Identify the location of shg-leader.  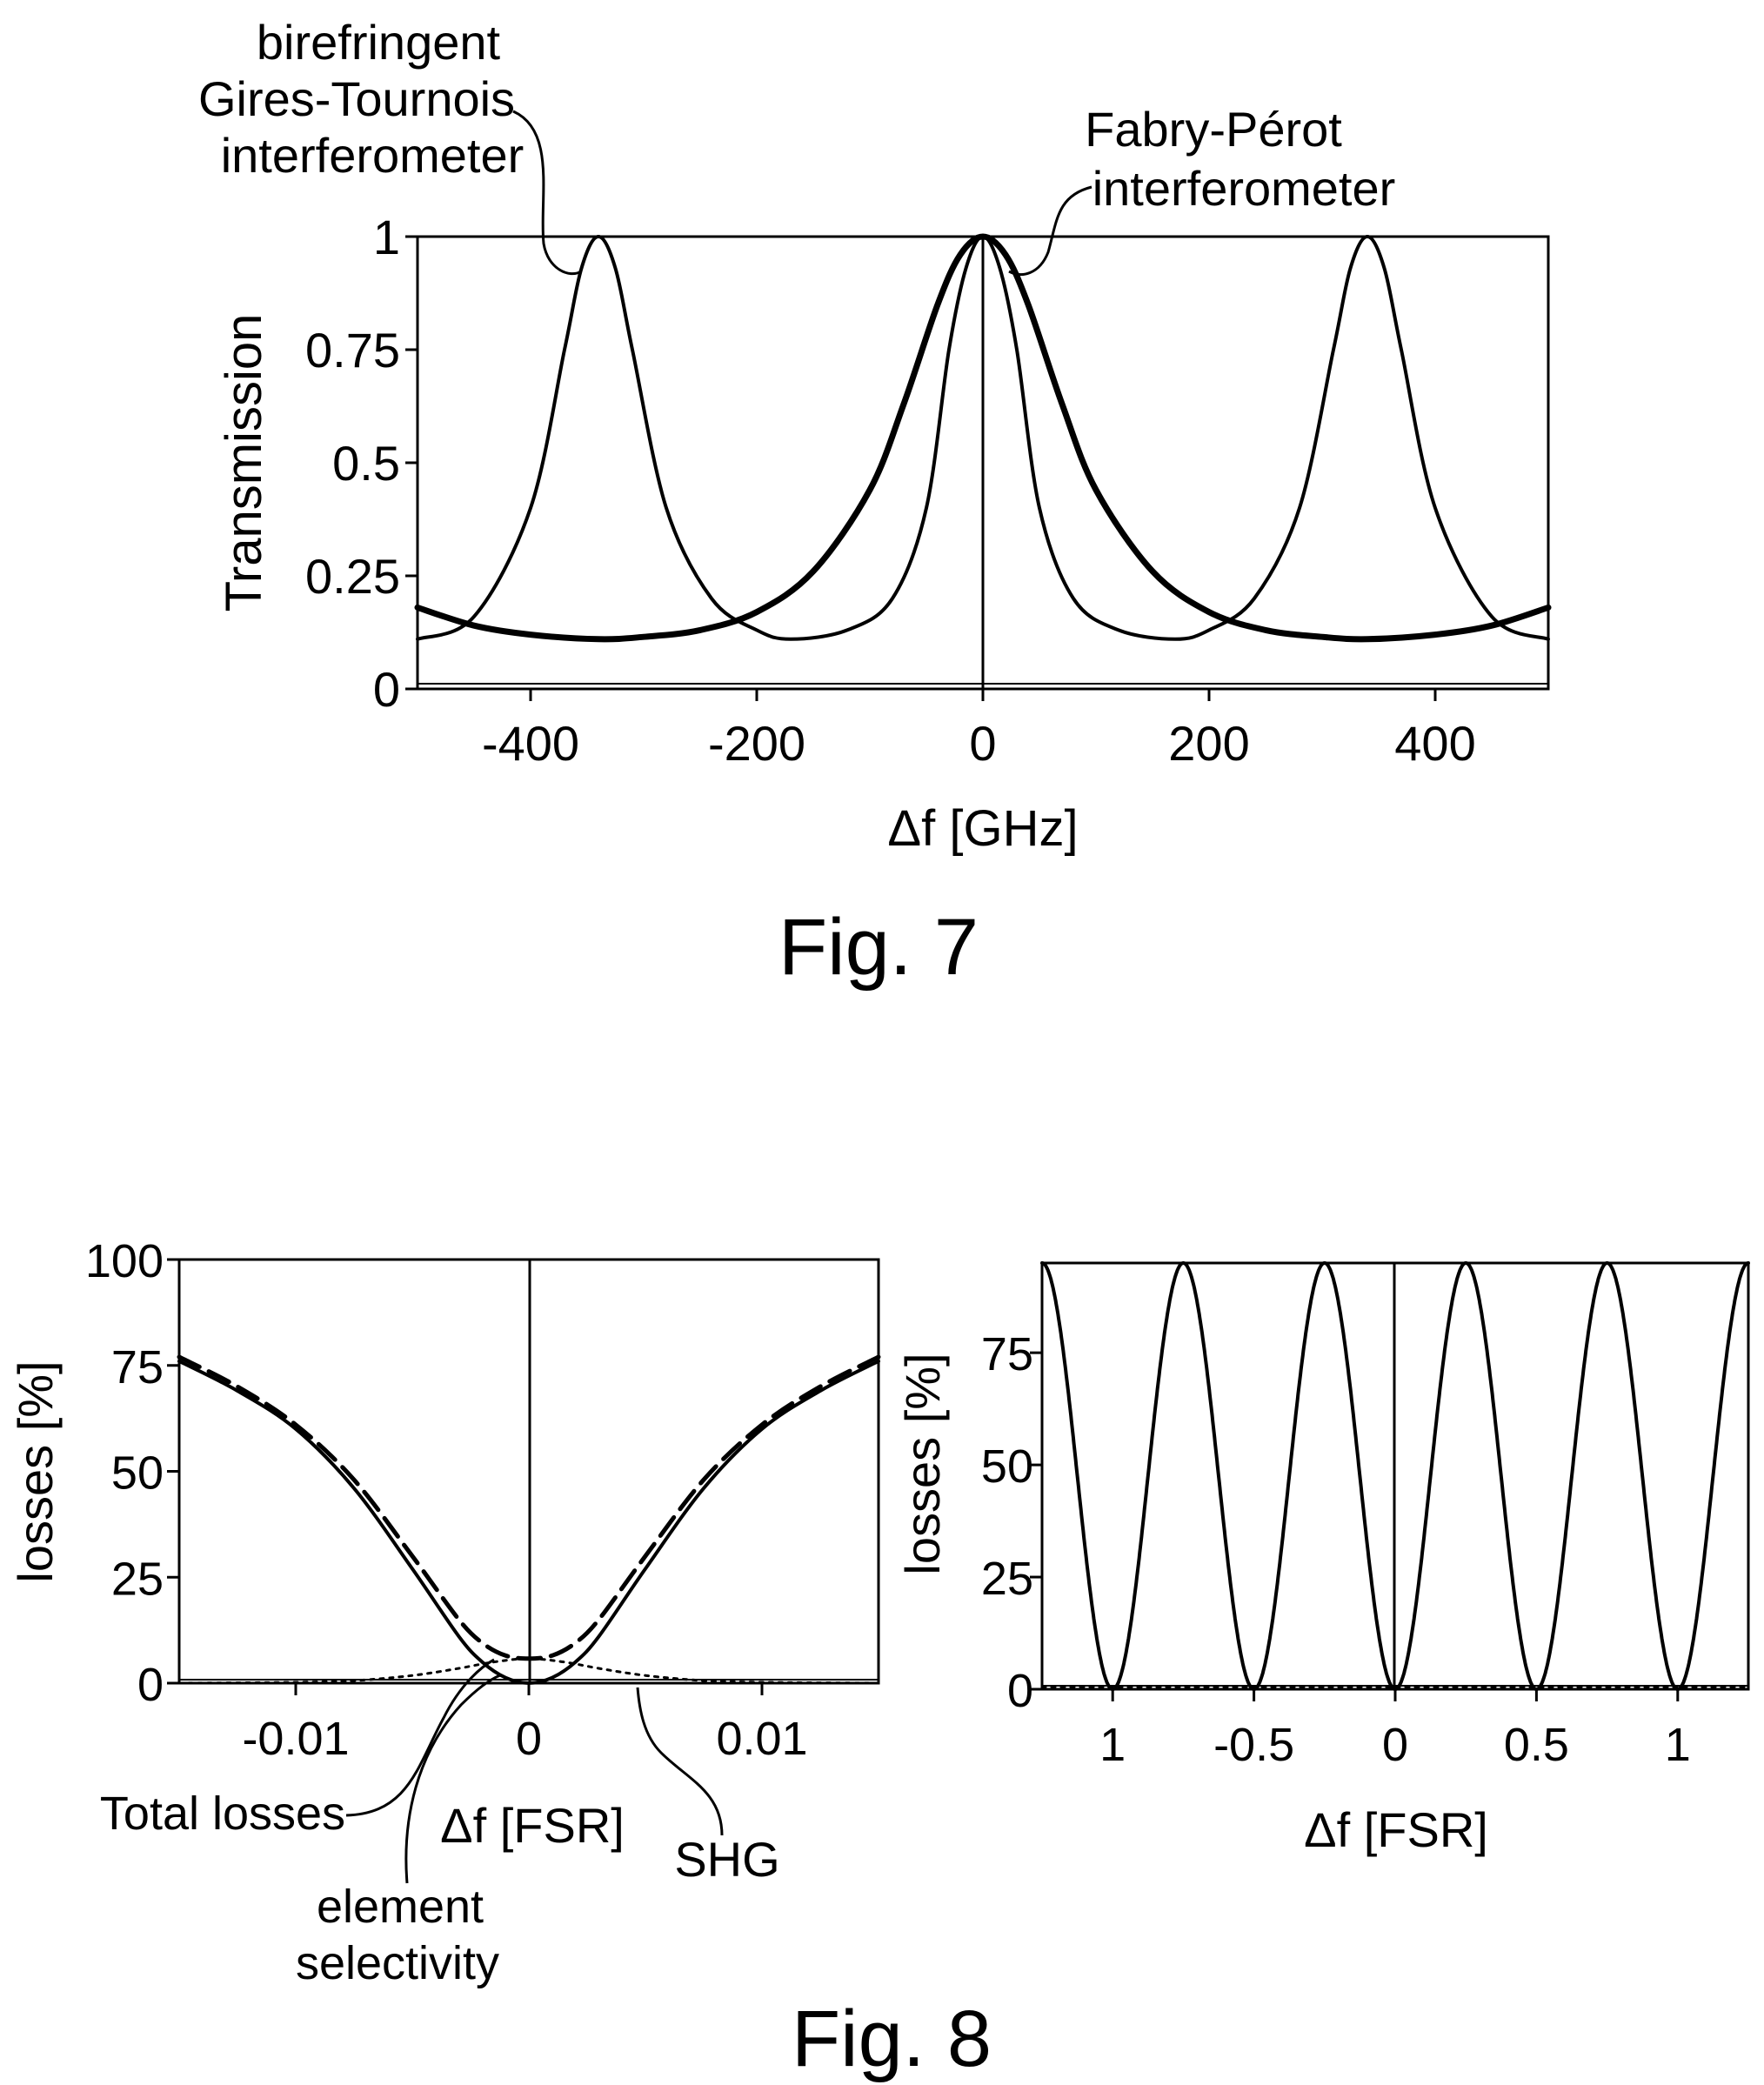
(680, 1762).